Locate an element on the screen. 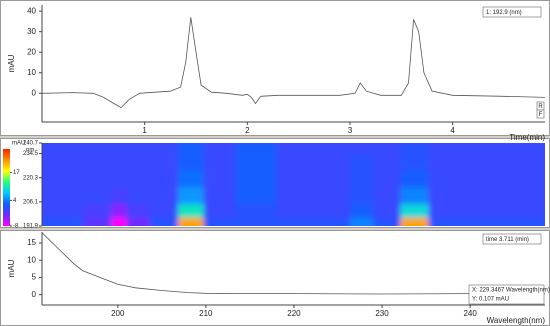  y-tick-label: 40 is located at coordinates (31, 10).